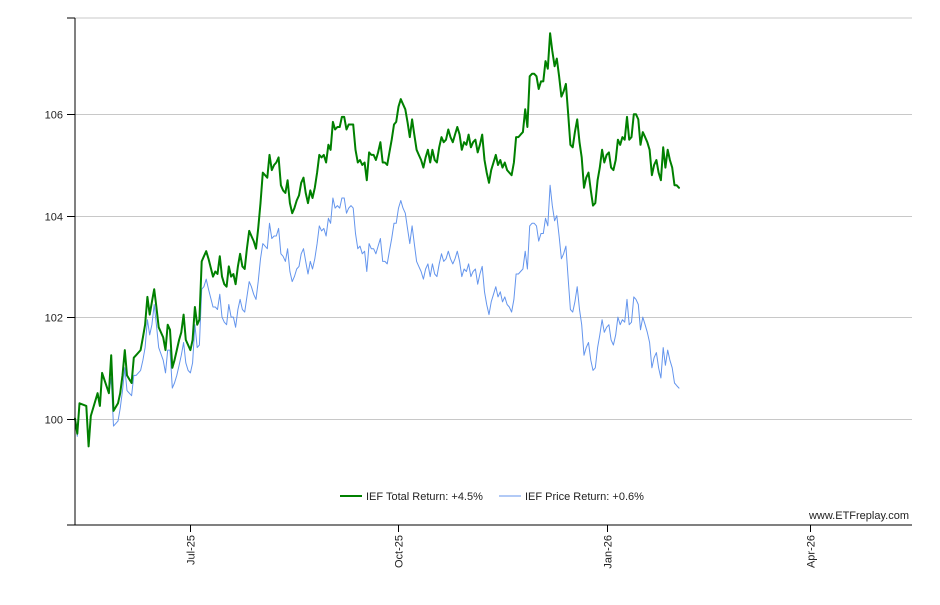 This screenshot has width=940, height=605. What do you see at coordinates (609, 552) in the screenshot?
I see `x-tick-label-jan-26: Jan-26` at bounding box center [609, 552].